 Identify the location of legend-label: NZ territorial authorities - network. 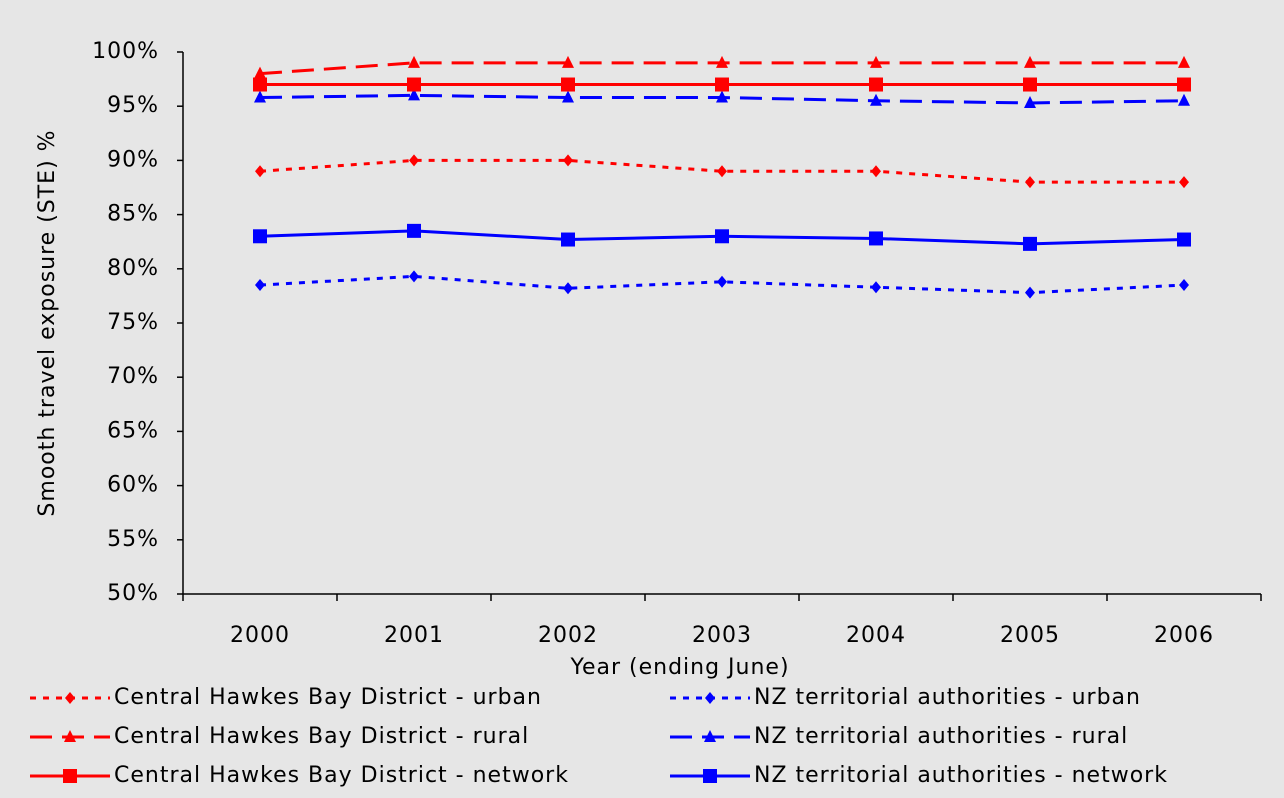
(961, 775).